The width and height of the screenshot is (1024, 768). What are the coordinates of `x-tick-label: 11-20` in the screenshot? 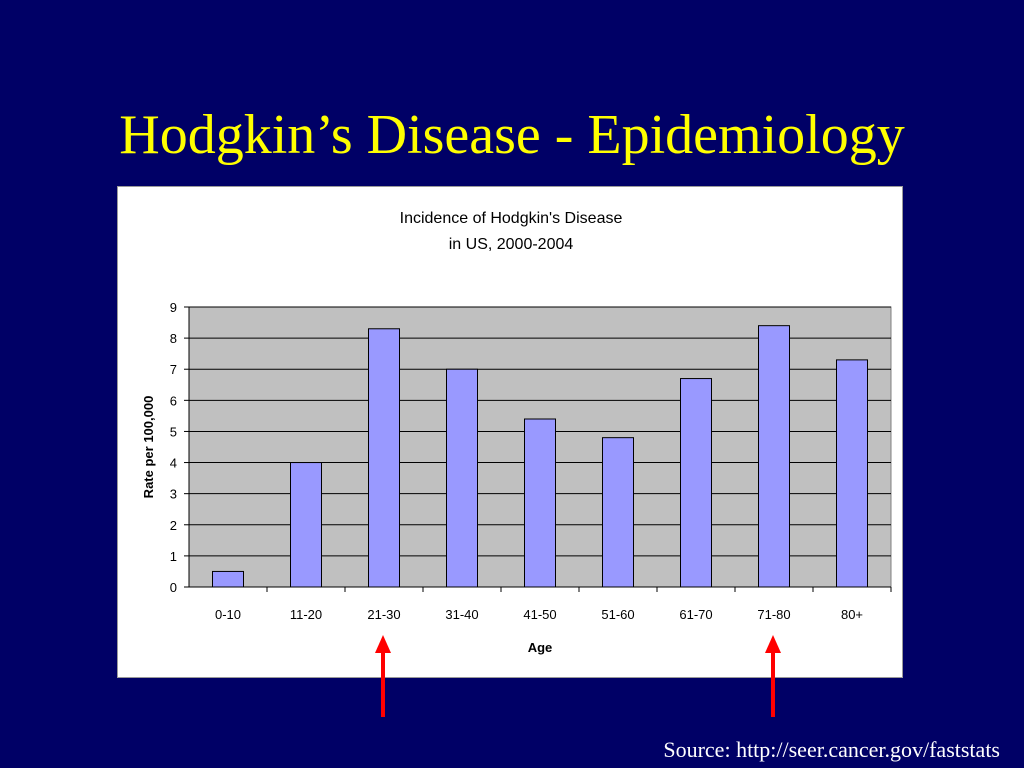 It's located at (306, 614).